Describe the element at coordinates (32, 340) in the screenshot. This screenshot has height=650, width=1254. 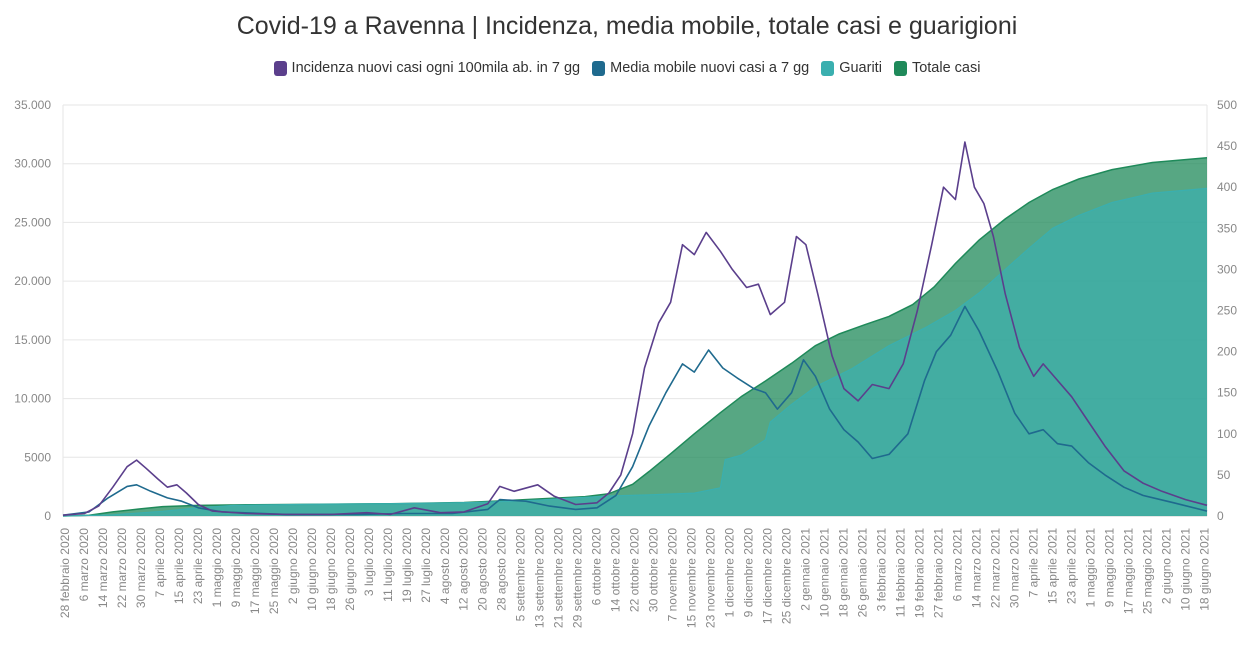
I see `y-left-tick-label: 15.000` at that location.